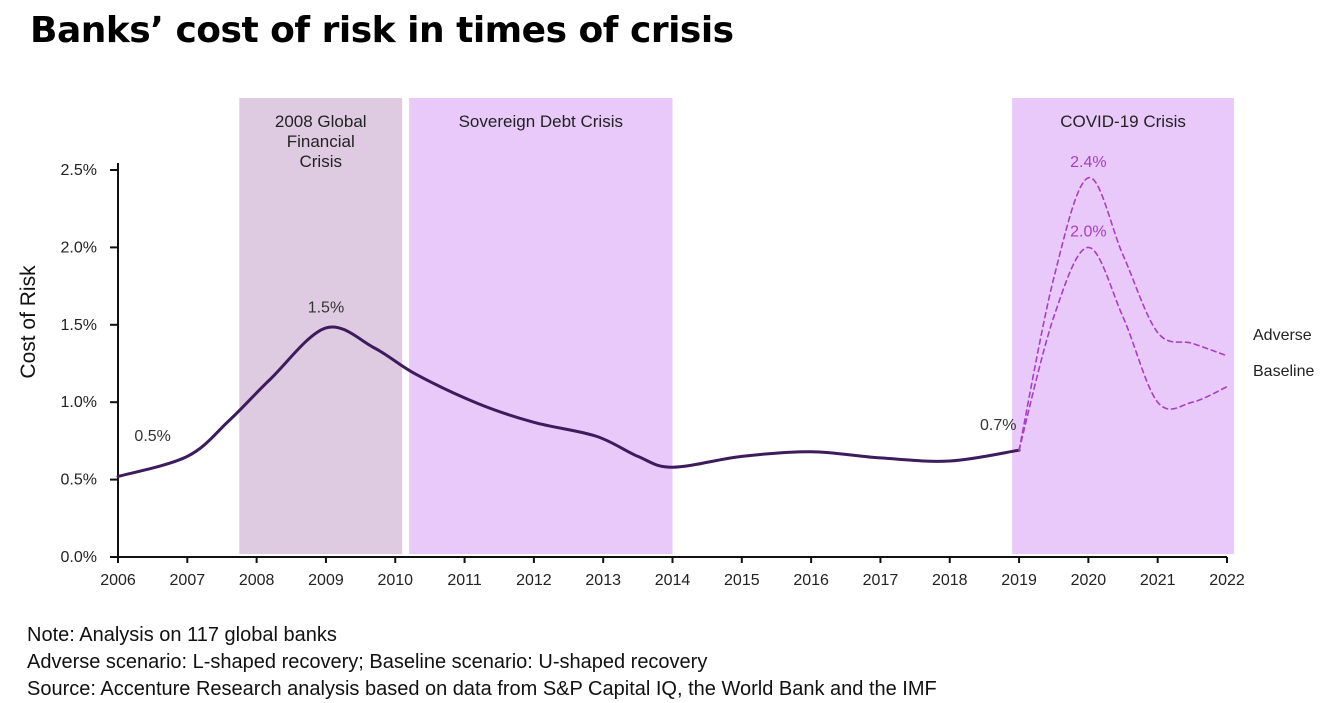 This screenshot has height=703, width=1326. Describe the element at coordinates (534, 580) in the screenshot. I see `x-tick-label: 2012` at that location.